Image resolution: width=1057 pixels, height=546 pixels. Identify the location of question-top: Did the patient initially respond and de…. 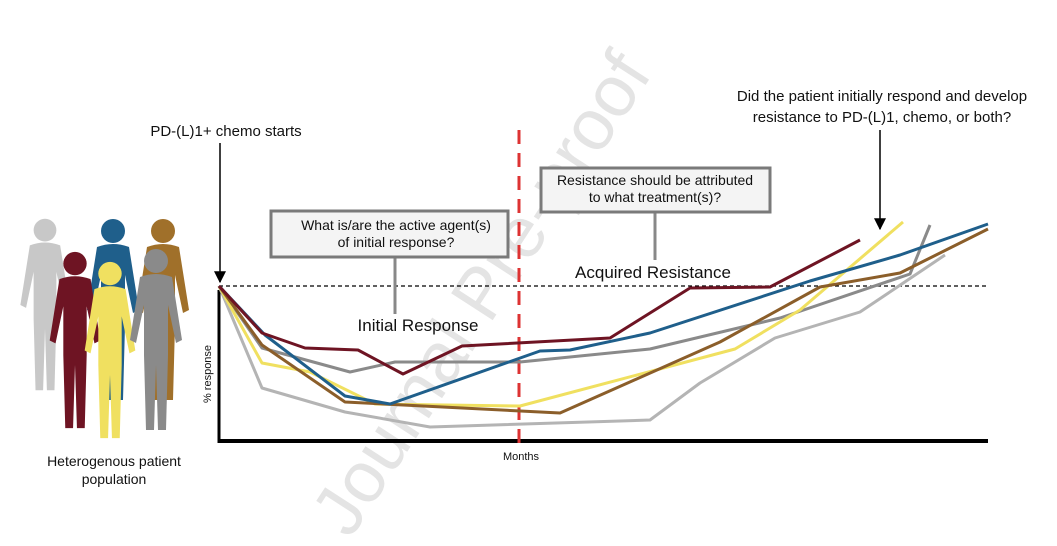
(882, 107).